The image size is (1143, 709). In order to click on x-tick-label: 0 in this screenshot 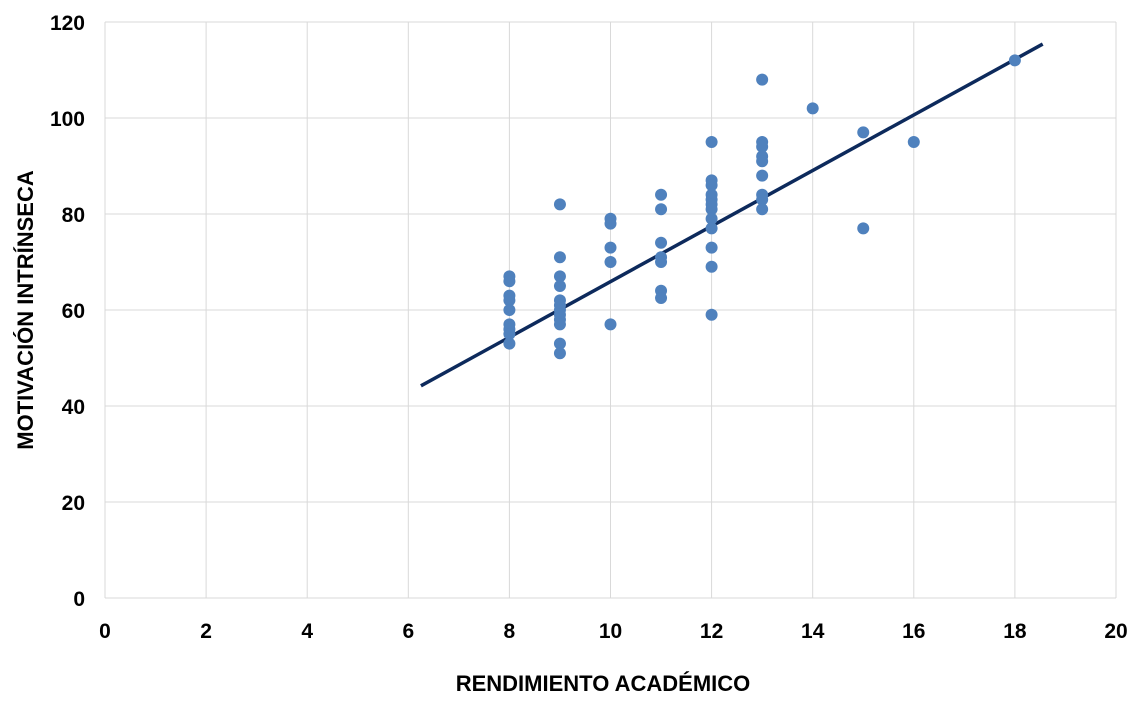, I will do `click(105, 631)`.